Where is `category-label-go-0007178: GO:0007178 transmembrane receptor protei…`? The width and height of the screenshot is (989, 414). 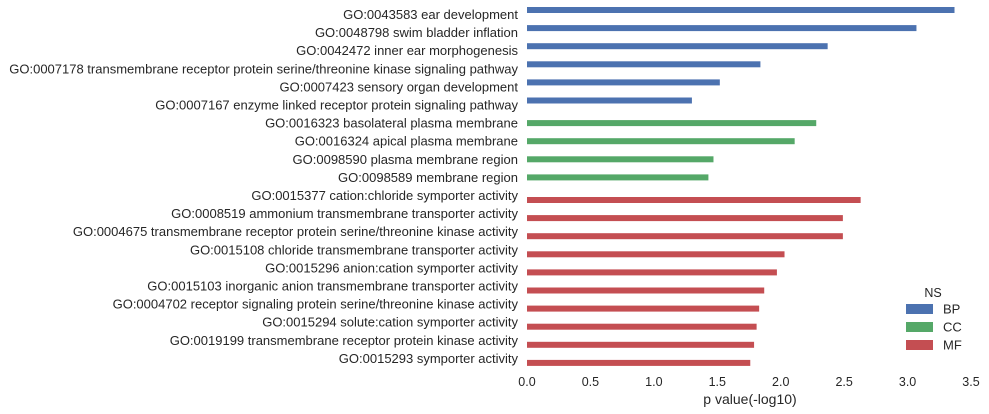
category-label-go-0007178: GO:0007178 transmembrane receptor protei… is located at coordinates (263, 68).